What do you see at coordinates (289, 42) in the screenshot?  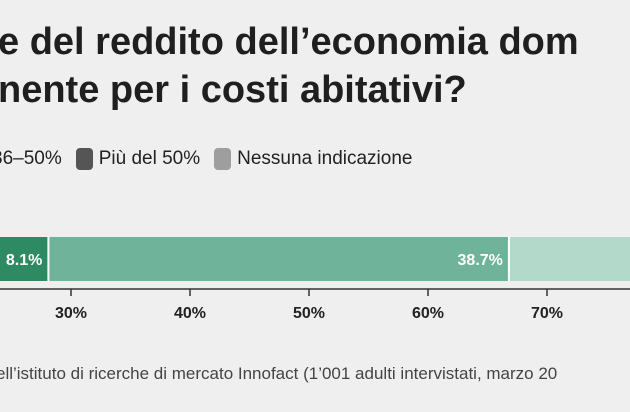 I see `title-line-1: e del reddito dell’economia dom` at bounding box center [289, 42].